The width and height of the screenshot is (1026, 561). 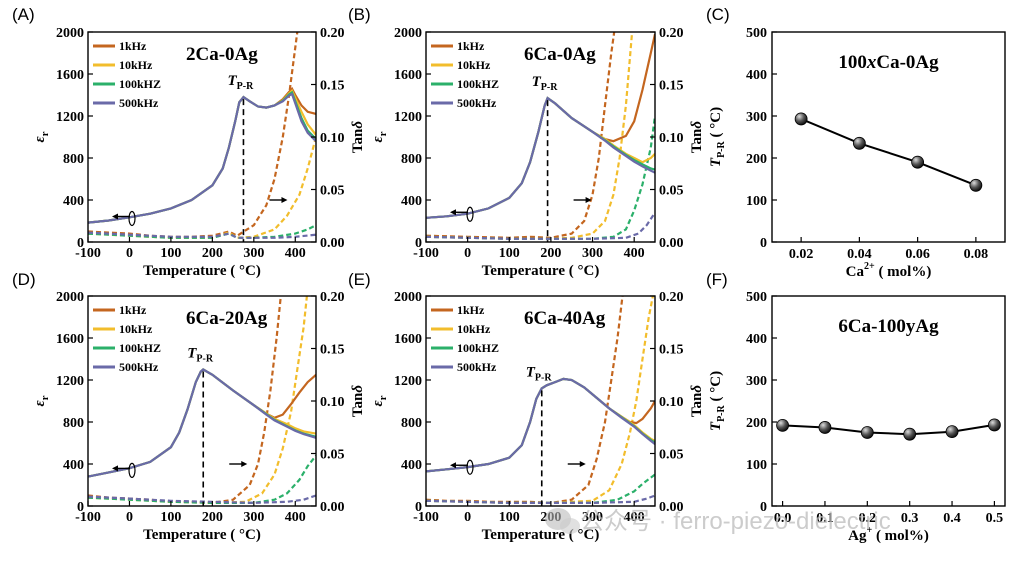 What do you see at coordinates (717, 279) in the screenshot?
I see `panel-label: (F)` at bounding box center [717, 279].